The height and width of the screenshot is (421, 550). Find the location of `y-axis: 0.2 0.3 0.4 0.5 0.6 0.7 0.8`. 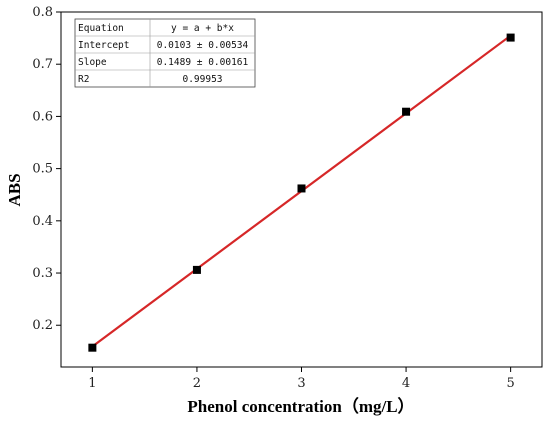

y-axis: 0.2 0.3 0.4 0.5 0.6 0.7 0.8 is located at coordinates (46, 169).